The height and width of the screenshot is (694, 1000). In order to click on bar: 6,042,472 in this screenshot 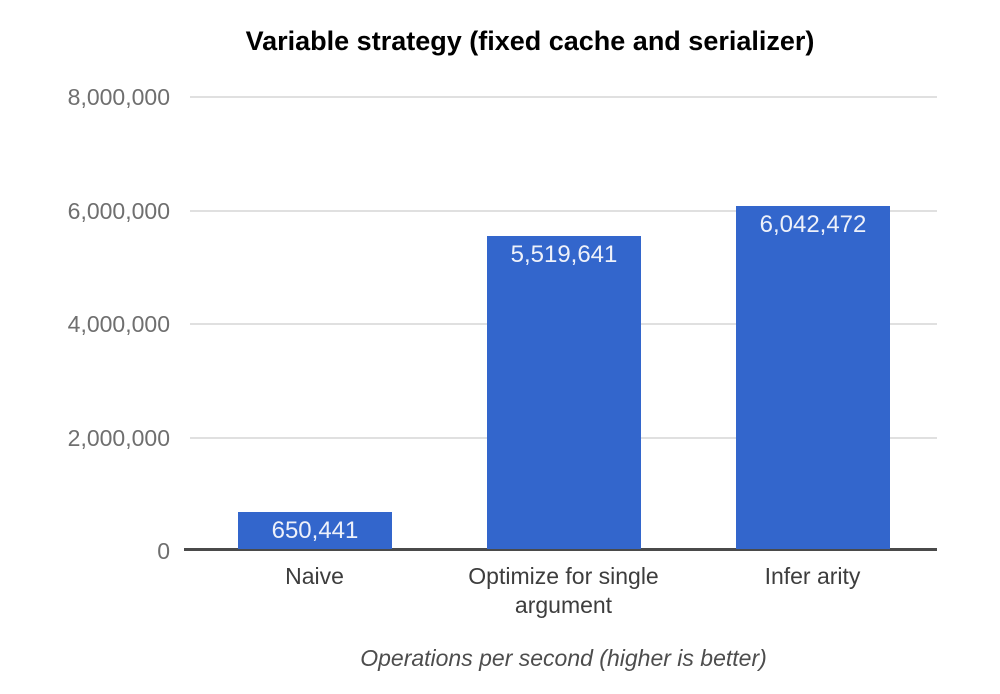, I will do `click(813, 377)`.